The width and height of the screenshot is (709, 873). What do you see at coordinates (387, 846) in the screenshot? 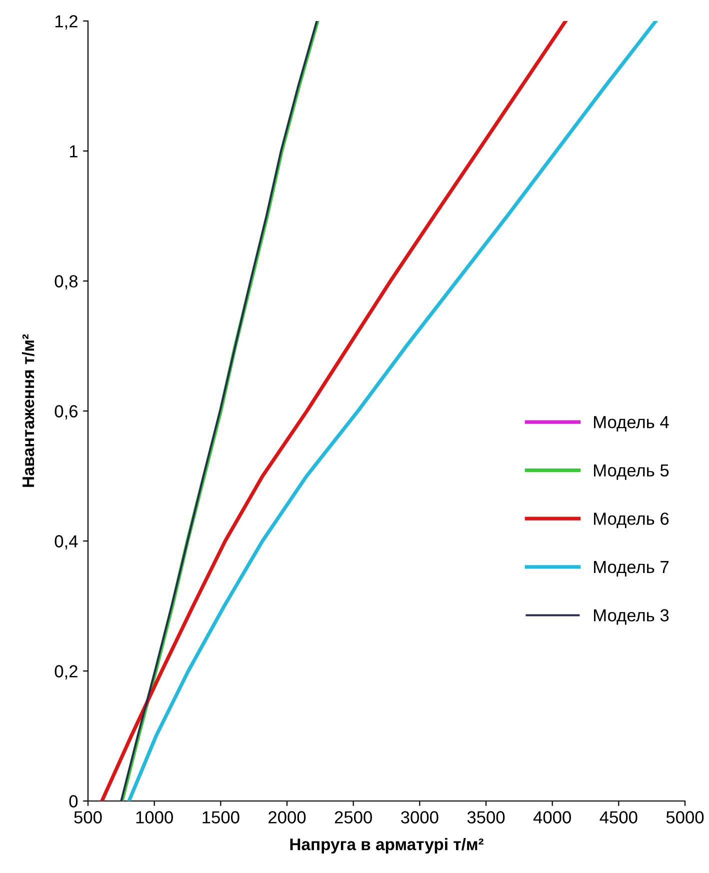
I see `x-axis-title: Напруга в арматурі т/м²` at bounding box center [387, 846].